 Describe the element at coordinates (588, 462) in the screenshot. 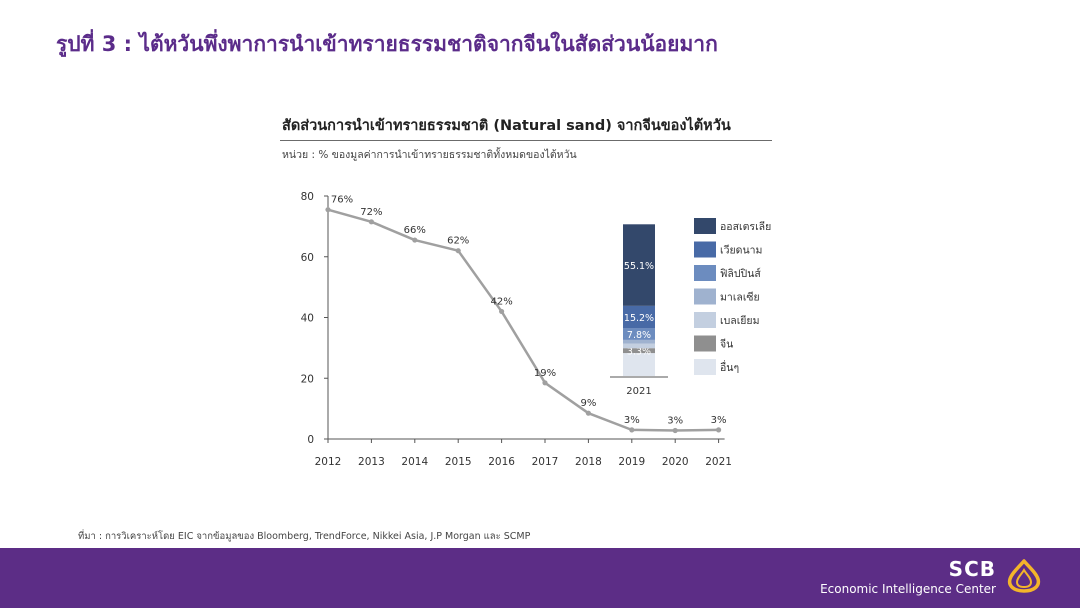

I see `x-tick-label: 2018` at that location.